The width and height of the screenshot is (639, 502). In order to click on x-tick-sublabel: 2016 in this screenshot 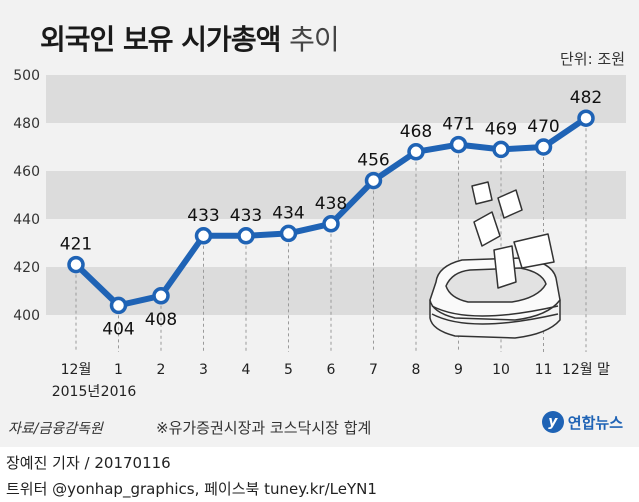, I will do `click(119, 392)`.